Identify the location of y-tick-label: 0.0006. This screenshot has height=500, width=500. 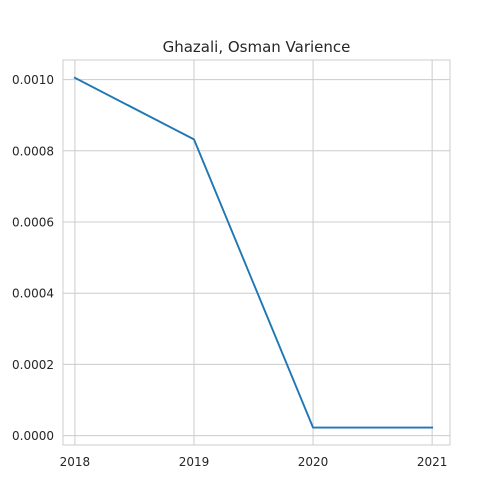
(33, 222).